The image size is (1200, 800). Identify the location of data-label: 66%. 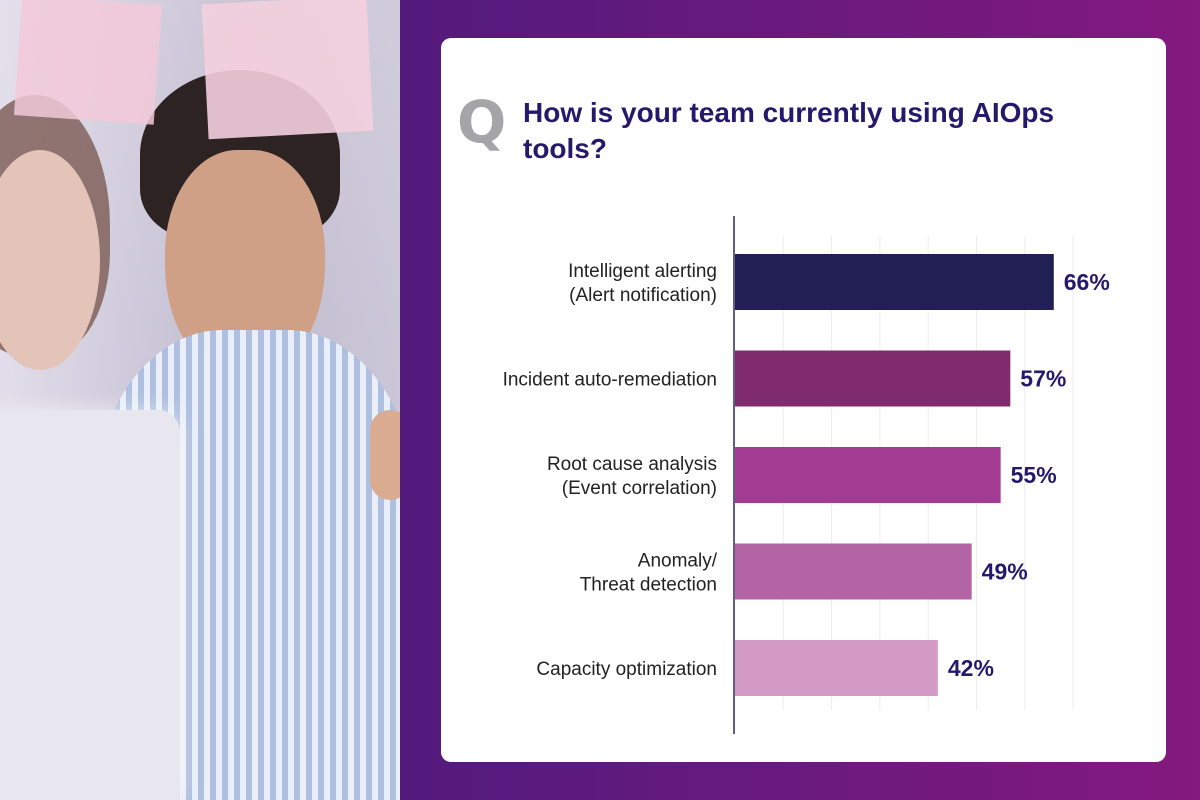
(1087, 282).